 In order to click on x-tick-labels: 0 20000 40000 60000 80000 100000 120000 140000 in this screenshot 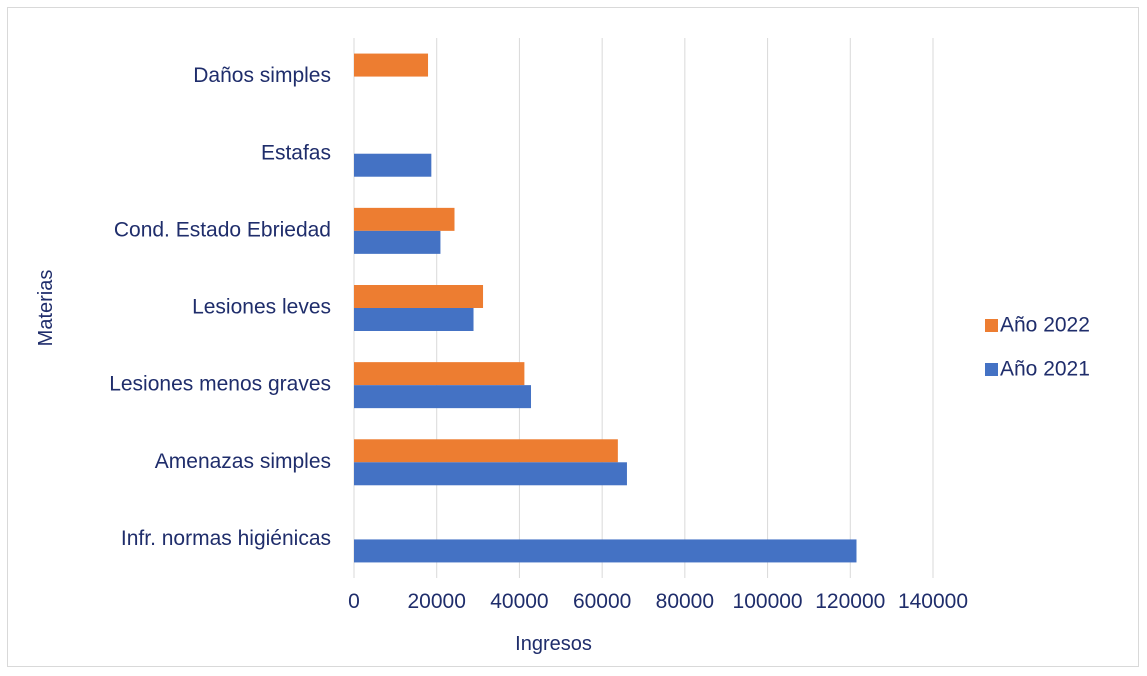, I will do `click(658, 601)`.